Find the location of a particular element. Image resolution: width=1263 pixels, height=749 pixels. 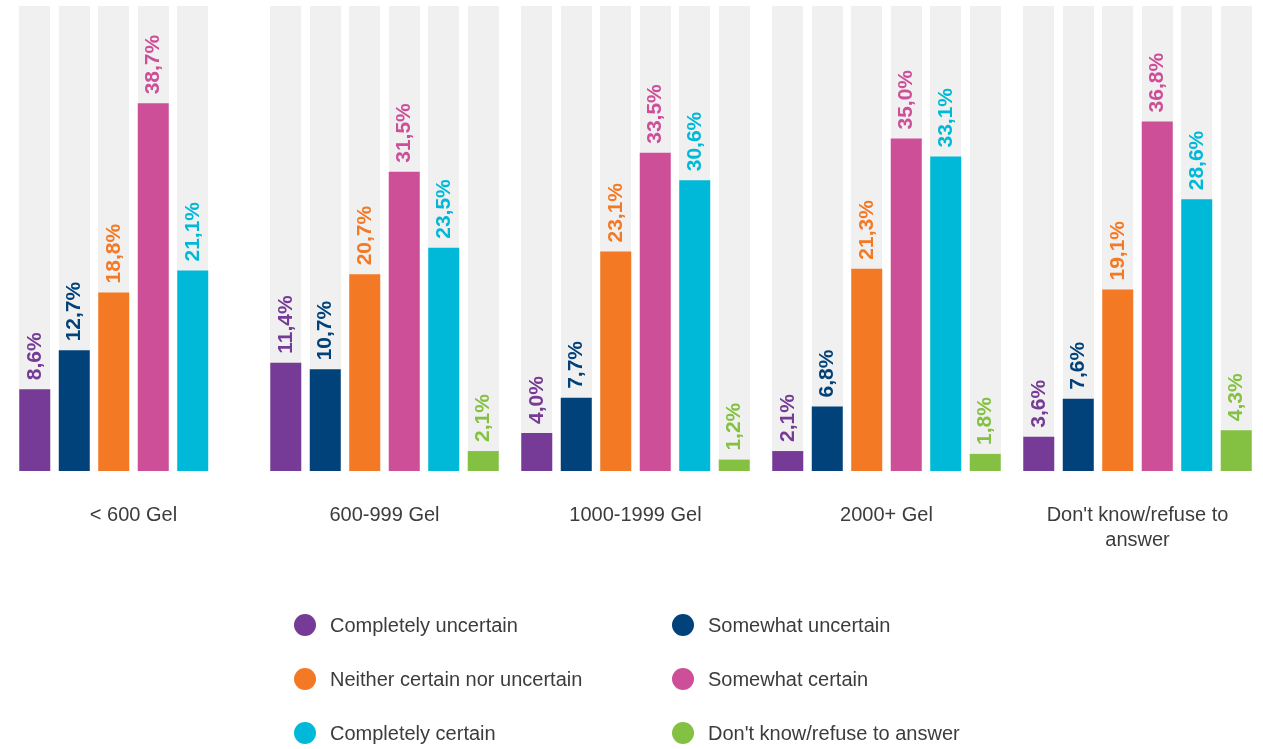

data-label: 38,7% is located at coordinates (152, 64).